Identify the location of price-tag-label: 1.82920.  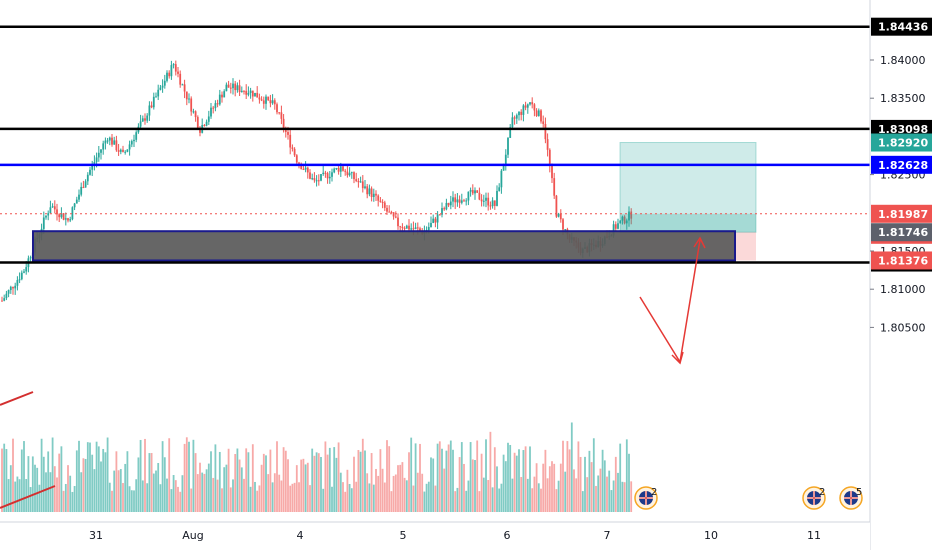
(903, 143).